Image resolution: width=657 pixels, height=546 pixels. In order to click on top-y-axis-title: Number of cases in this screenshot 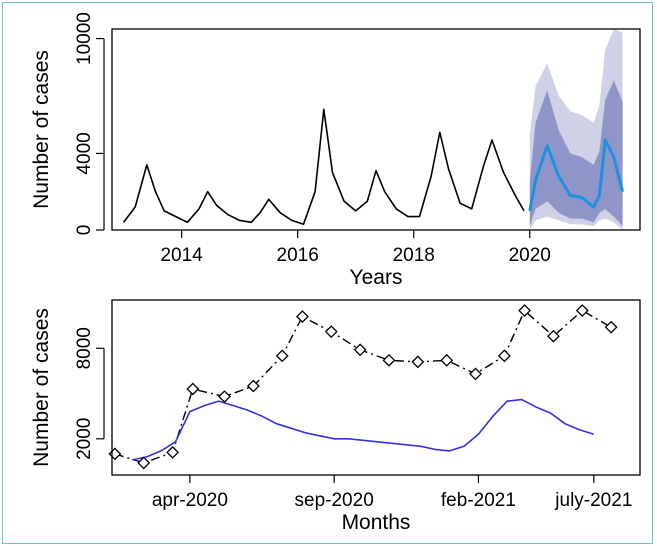, I will do `click(41, 129)`.